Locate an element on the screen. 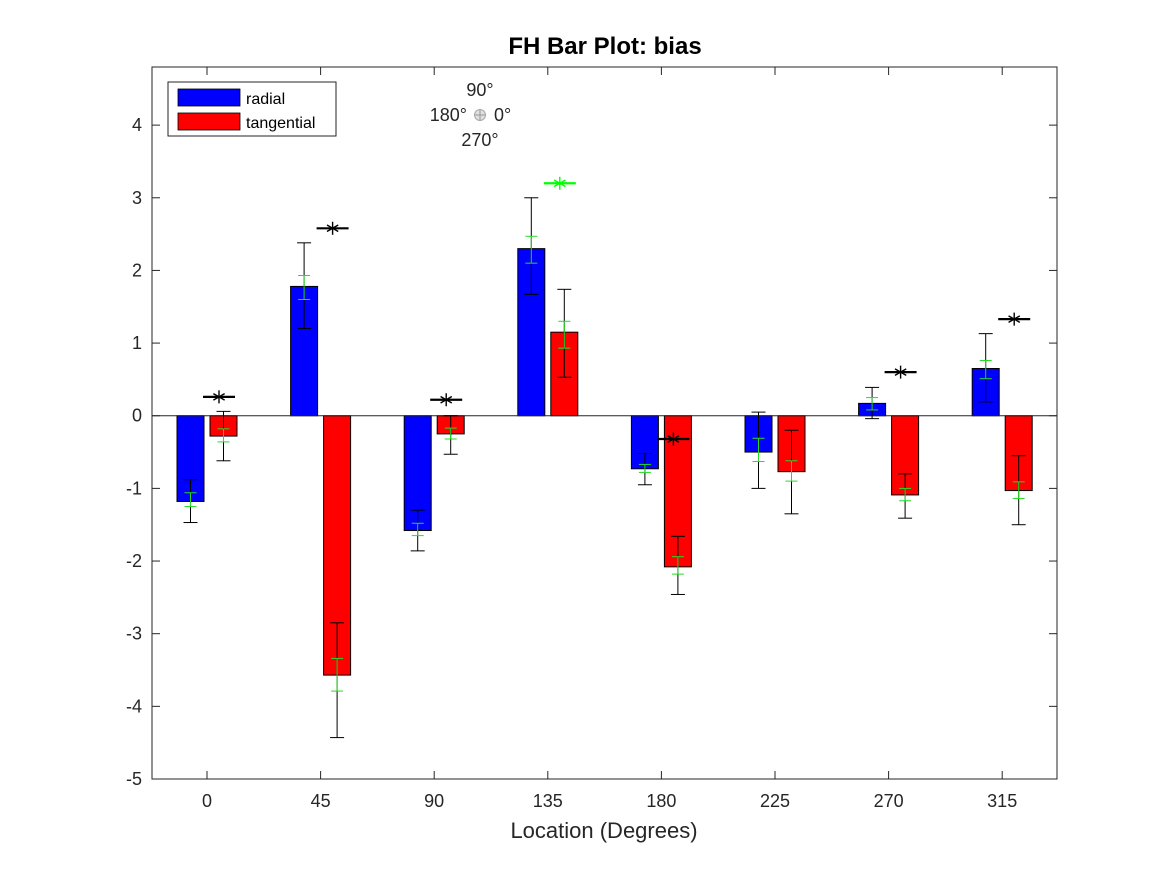 Image resolution: width=1167 pixels, height=880 pixels. x-tick-label: 0 is located at coordinates (207, 801).